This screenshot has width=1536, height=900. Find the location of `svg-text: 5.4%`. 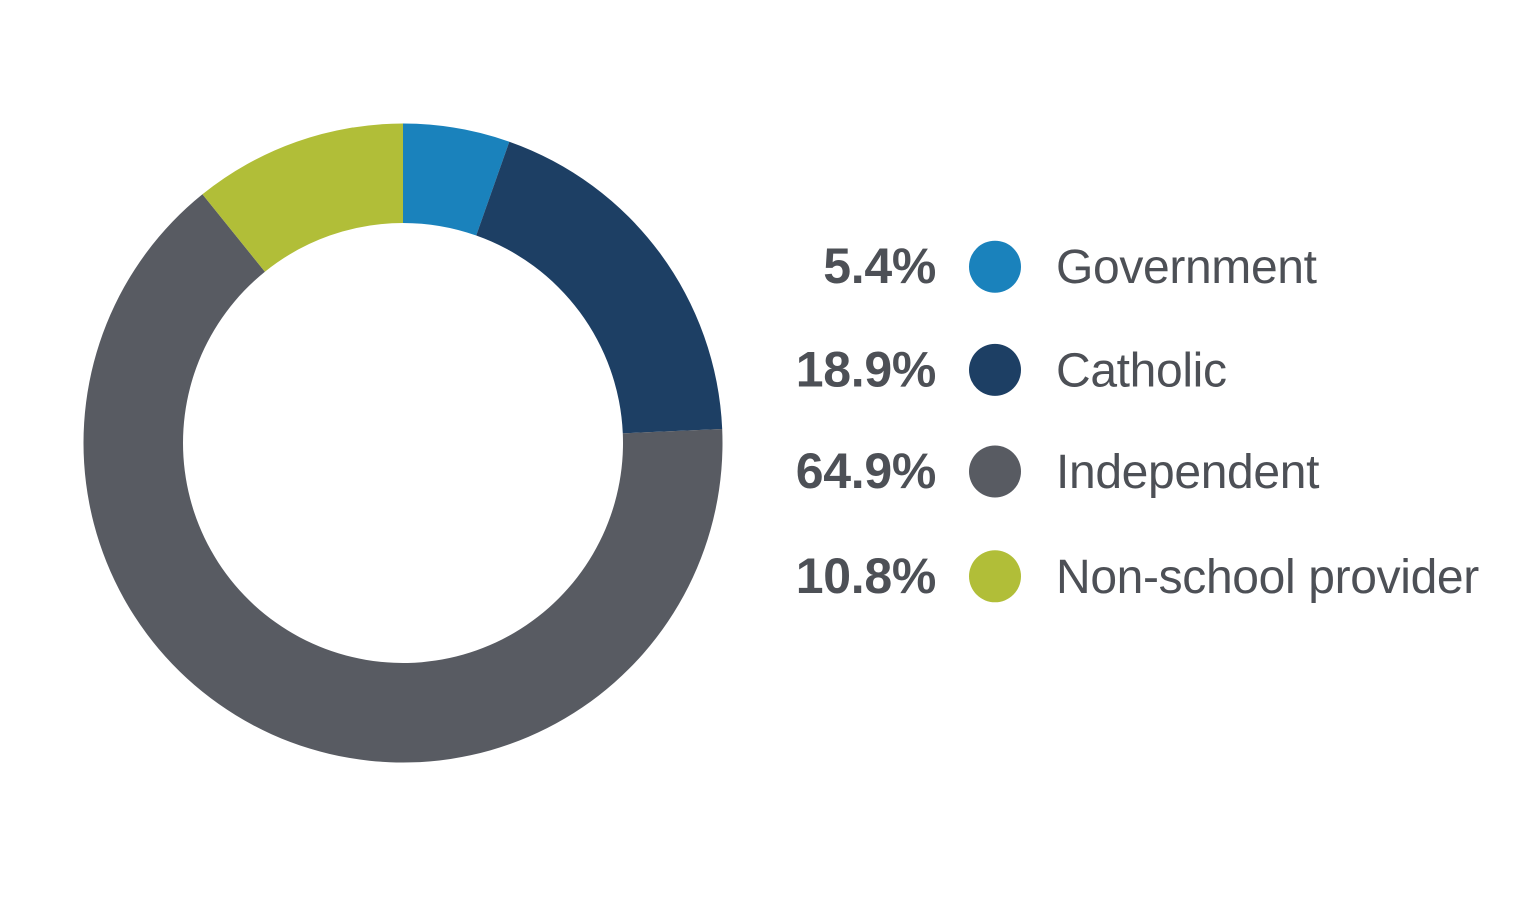

svg-text: 5.4% is located at coordinates (879, 266).